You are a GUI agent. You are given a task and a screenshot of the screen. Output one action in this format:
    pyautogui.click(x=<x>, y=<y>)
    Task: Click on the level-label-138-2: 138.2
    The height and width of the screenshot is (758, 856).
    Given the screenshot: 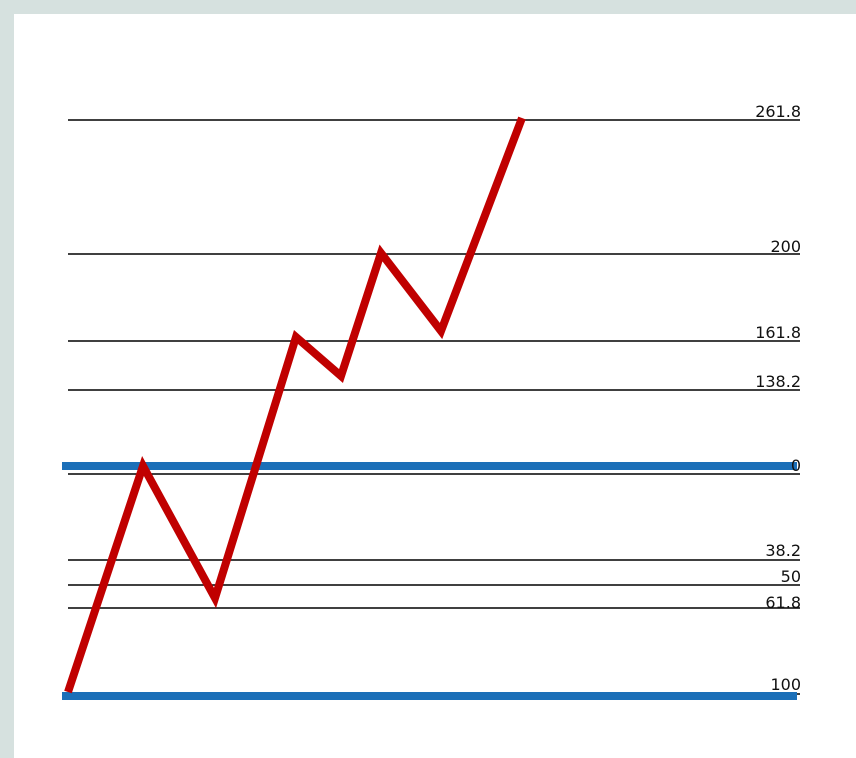 What is the action you would take?
    pyautogui.click(x=778, y=381)
    